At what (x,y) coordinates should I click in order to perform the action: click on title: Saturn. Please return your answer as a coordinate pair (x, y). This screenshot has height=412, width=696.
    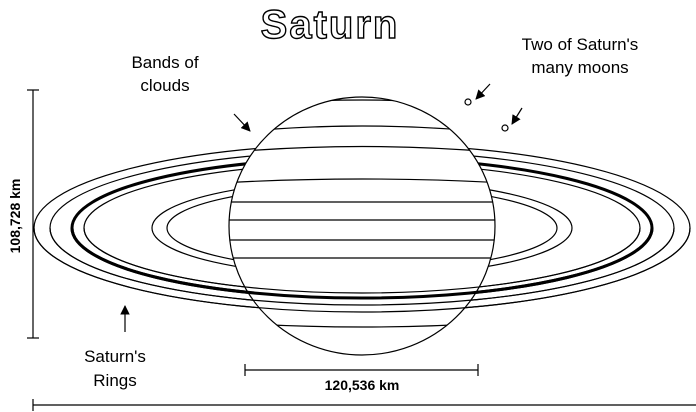
    Looking at the image, I should click on (330, 25).